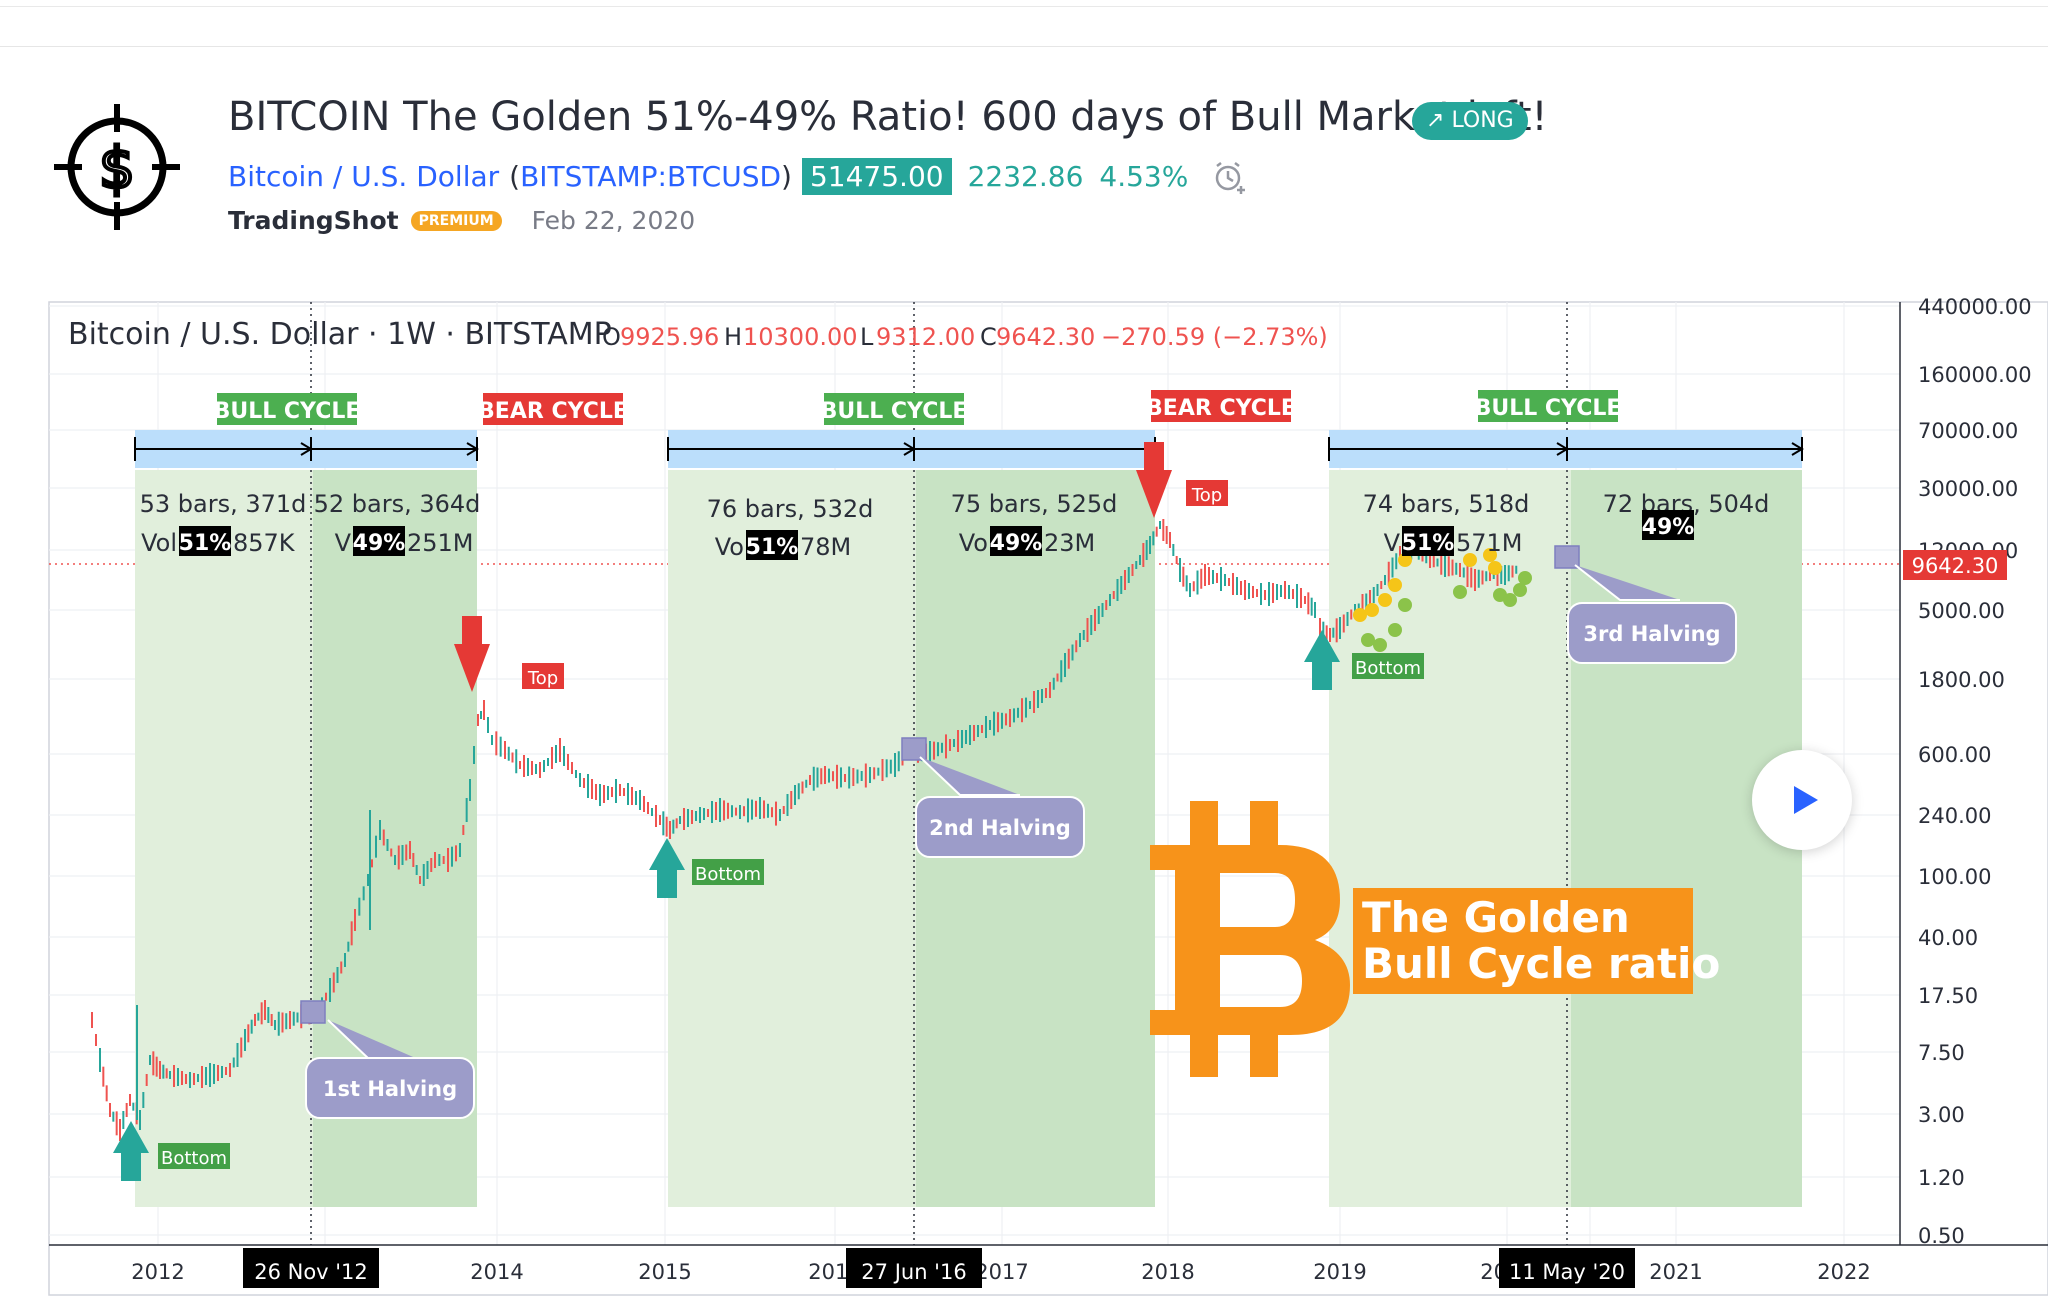  I want to click on long-badge: ↗ LONG, so click(1470, 121).